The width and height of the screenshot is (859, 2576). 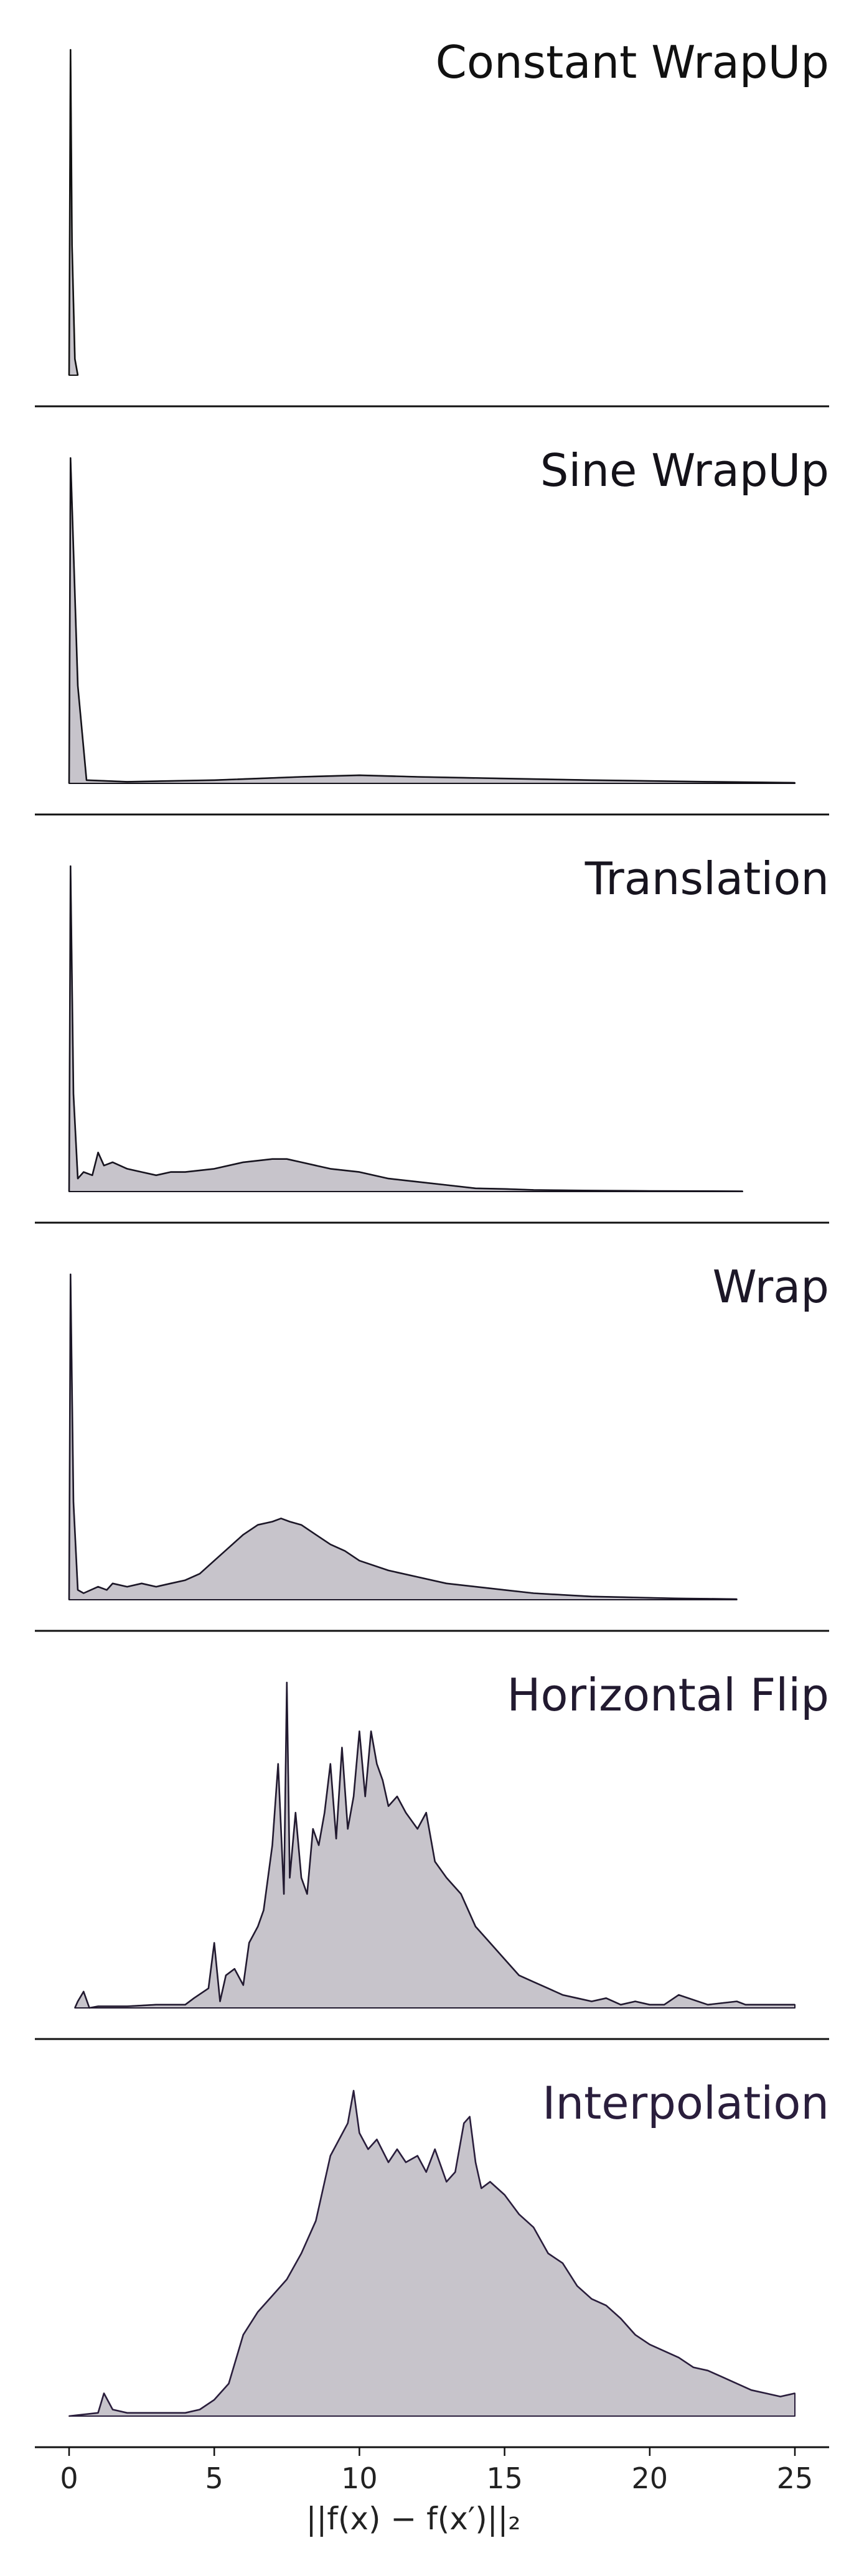 I want to click on panel-title: Translation, so click(x=707, y=878).